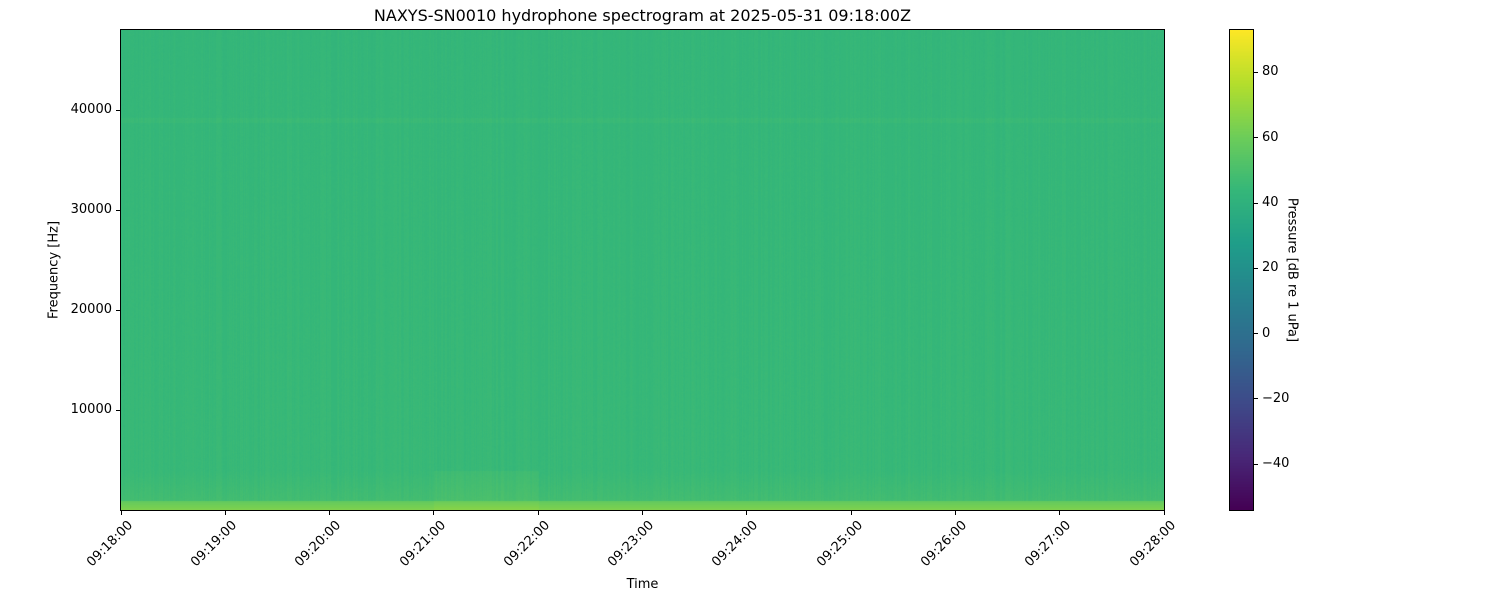 The height and width of the screenshot is (600, 1500). I want to click on x-axis-label: Time, so click(642, 584).